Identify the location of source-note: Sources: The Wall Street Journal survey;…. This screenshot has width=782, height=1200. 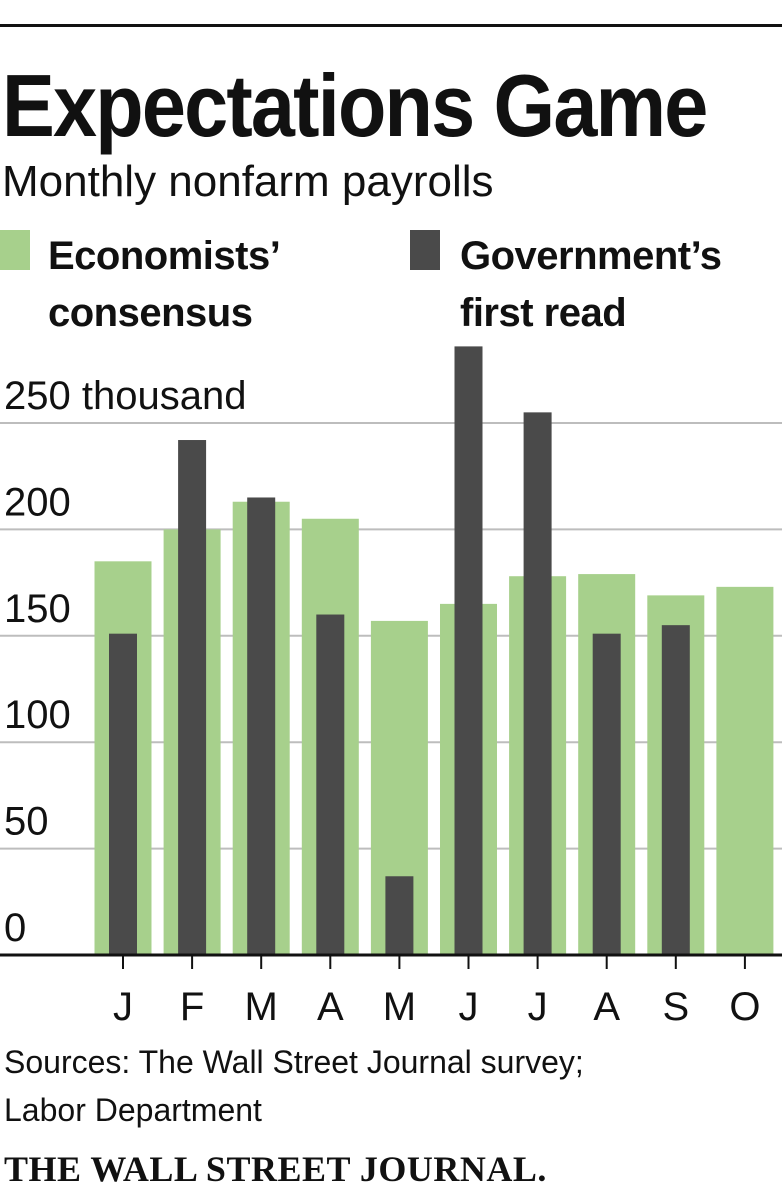
(294, 1086).